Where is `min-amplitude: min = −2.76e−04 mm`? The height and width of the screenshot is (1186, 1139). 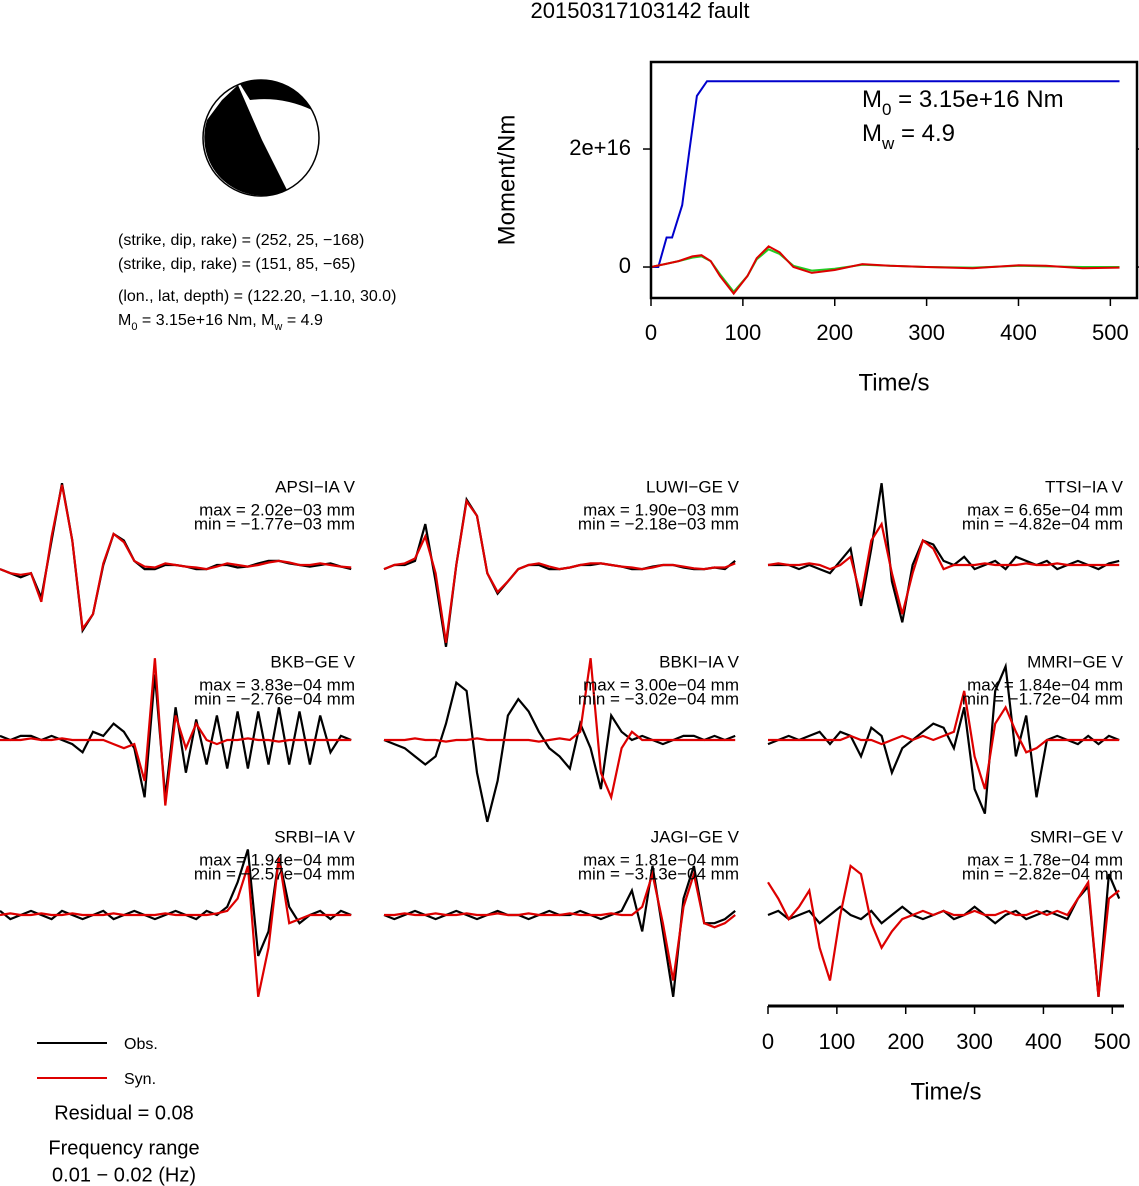 min-amplitude: min = −2.76e−04 mm is located at coordinates (274, 698).